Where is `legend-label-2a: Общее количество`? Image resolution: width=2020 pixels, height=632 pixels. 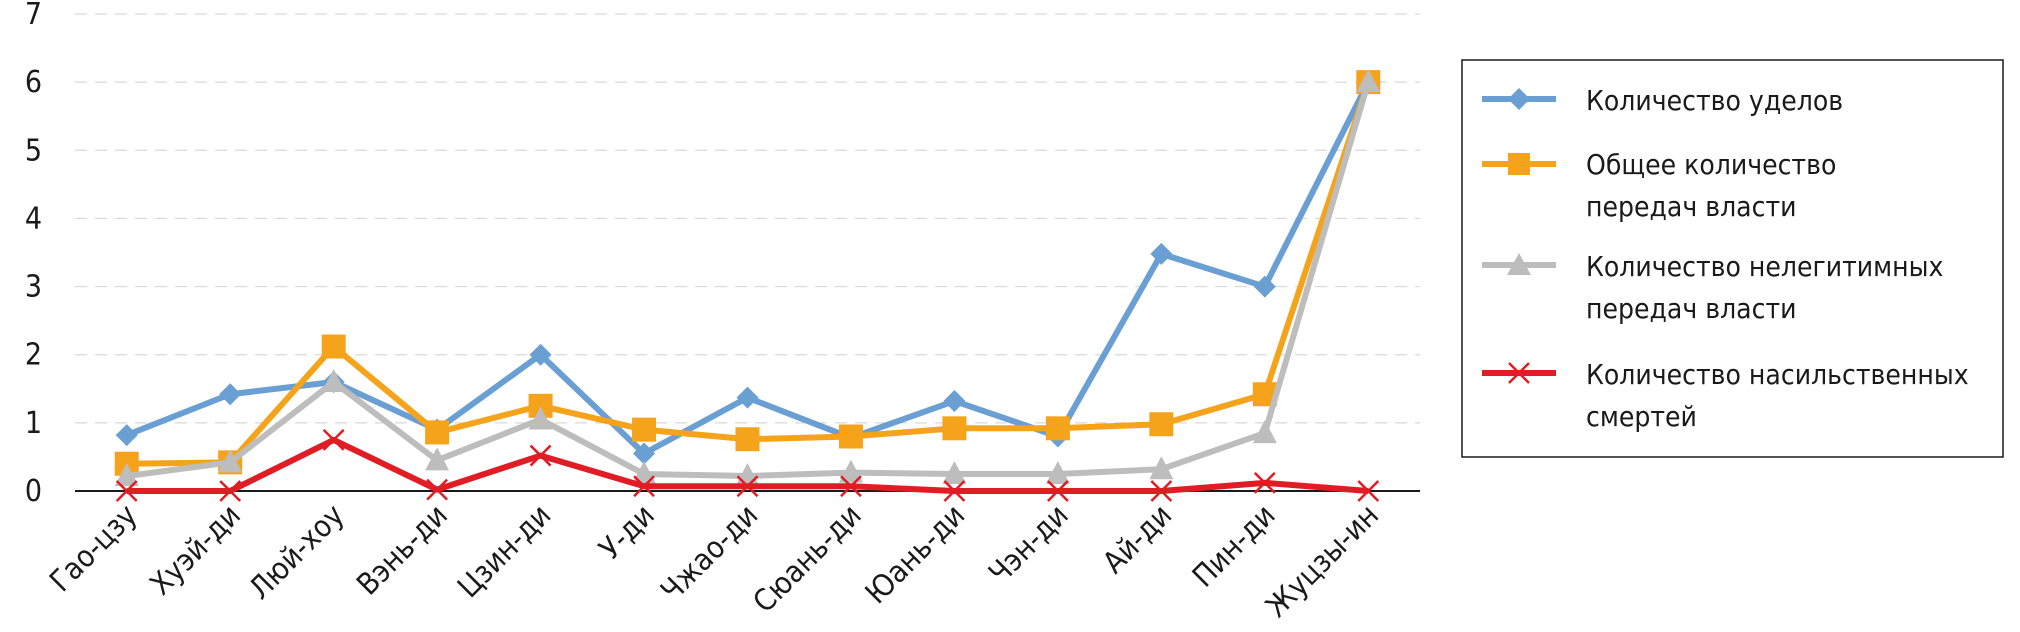 legend-label-2a: Общее количество is located at coordinates (1711, 164).